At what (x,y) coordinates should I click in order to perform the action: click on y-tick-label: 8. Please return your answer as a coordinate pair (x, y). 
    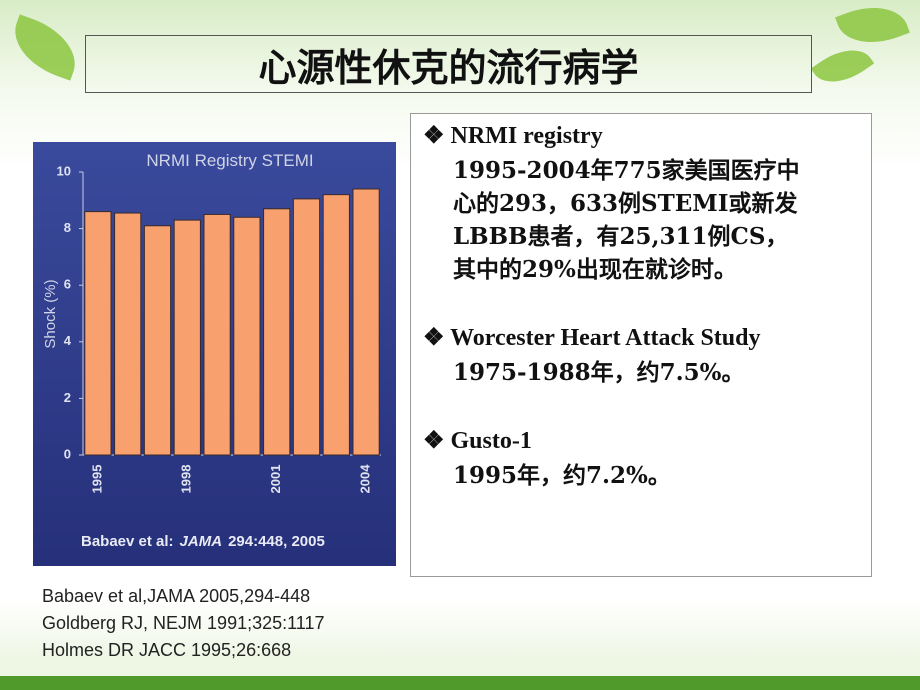
    Looking at the image, I should click on (67, 227).